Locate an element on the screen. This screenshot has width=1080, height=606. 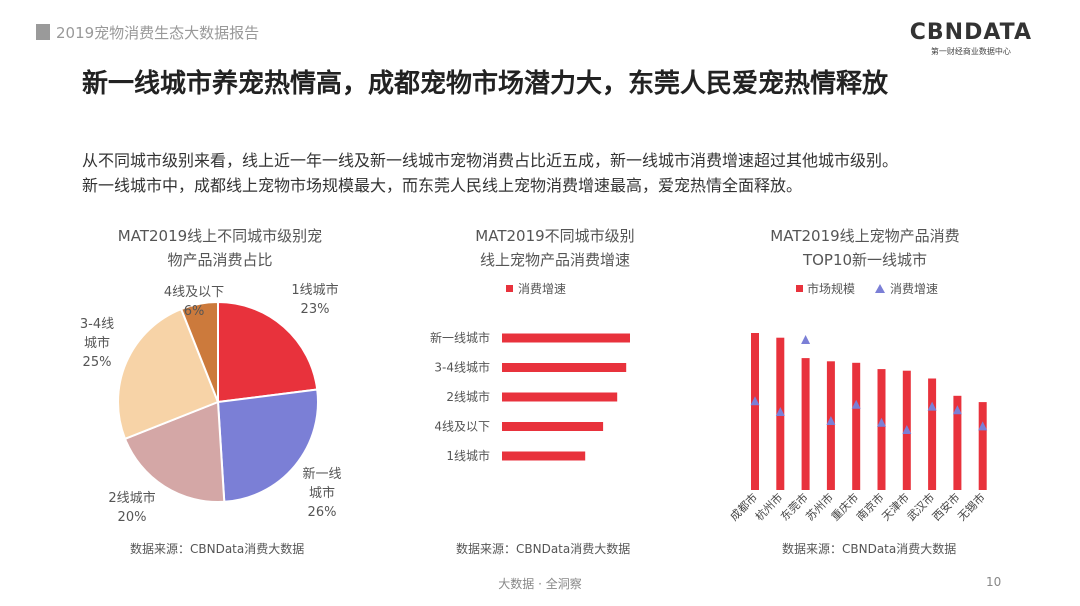
pie-label-3: 3-4线城市 25% is located at coordinates (97, 343).